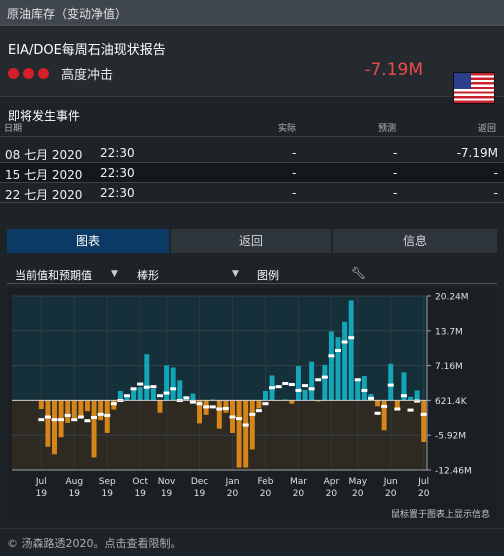  I want to click on col-forecast: 预测, so click(387, 129).